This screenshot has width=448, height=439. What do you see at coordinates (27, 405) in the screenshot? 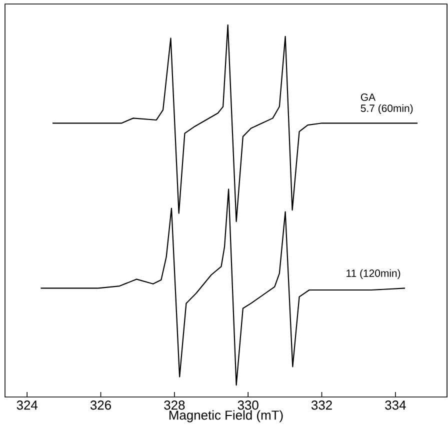
I see `x-tick-label: 324` at bounding box center [27, 405].